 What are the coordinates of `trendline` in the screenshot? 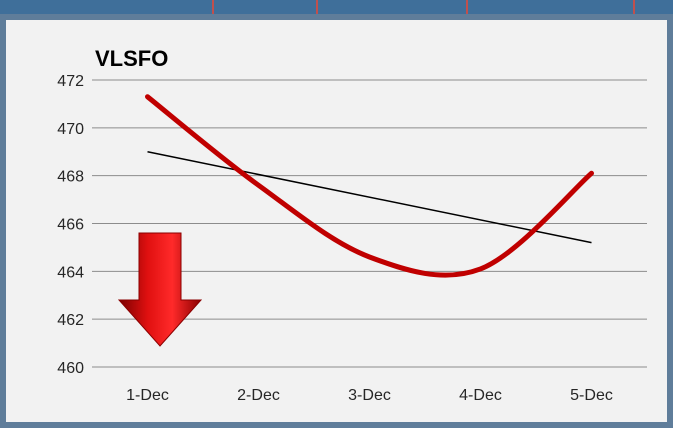 It's located at (369, 197).